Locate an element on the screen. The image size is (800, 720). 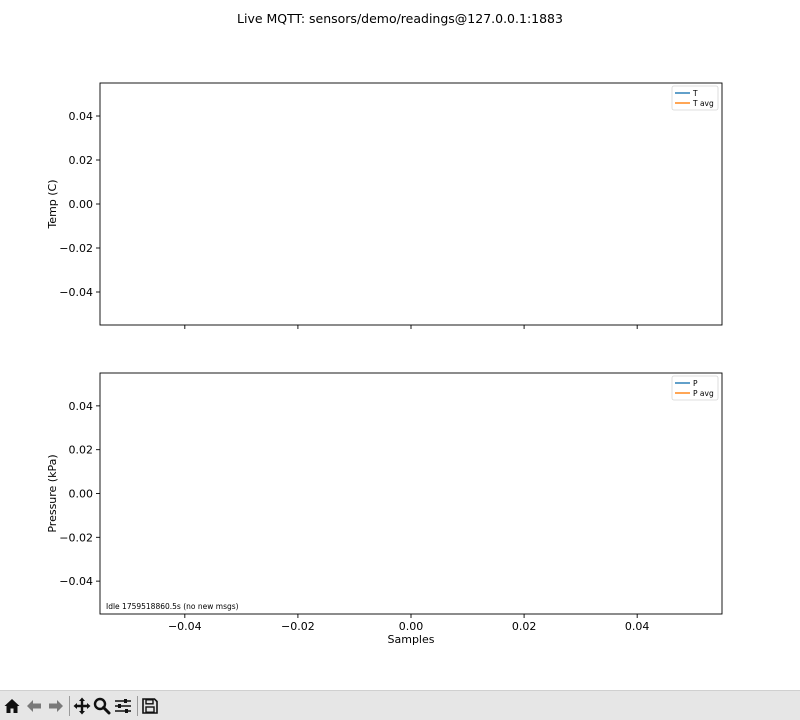
x-tick-label: −0.04 is located at coordinates (185, 626).